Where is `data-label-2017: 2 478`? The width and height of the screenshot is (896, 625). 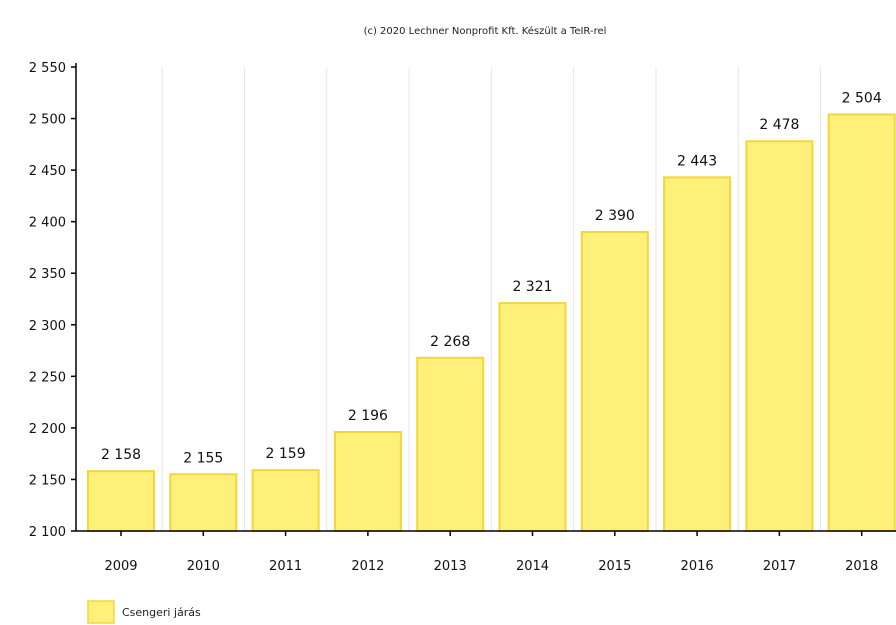 data-label-2017: 2 478 is located at coordinates (779, 125).